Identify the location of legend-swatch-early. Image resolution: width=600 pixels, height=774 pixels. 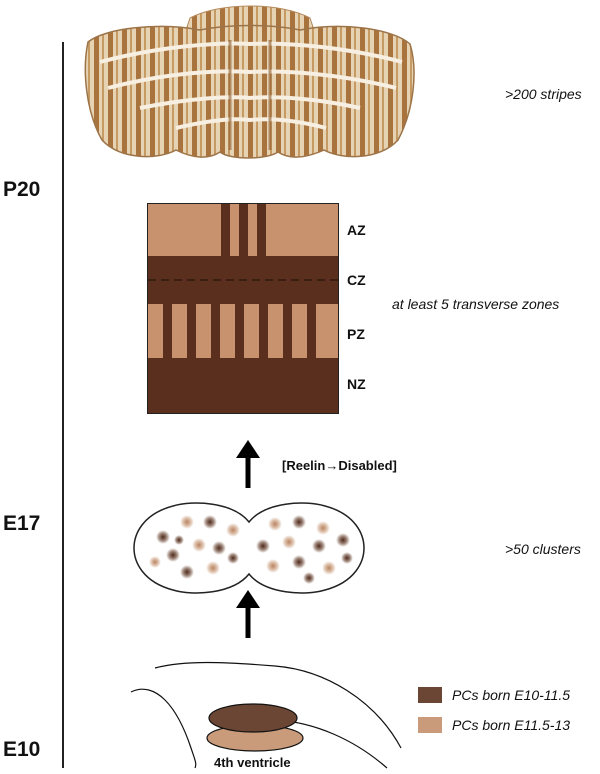
(430, 695).